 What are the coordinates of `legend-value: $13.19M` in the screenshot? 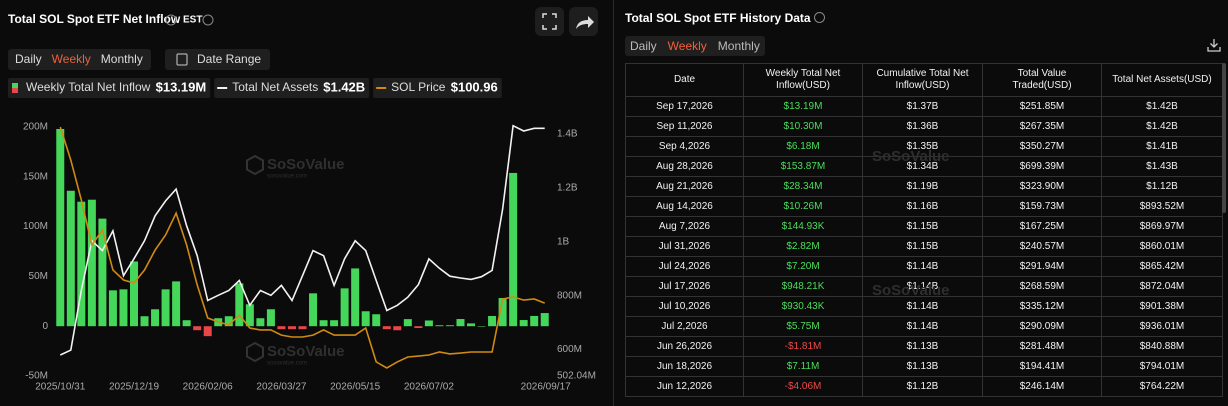 It's located at (181, 86).